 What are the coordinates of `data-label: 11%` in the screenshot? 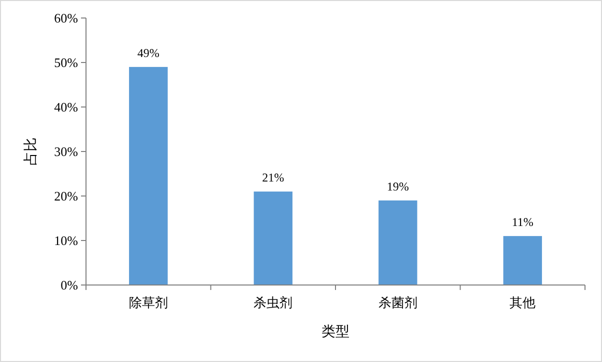 It's located at (523, 222).